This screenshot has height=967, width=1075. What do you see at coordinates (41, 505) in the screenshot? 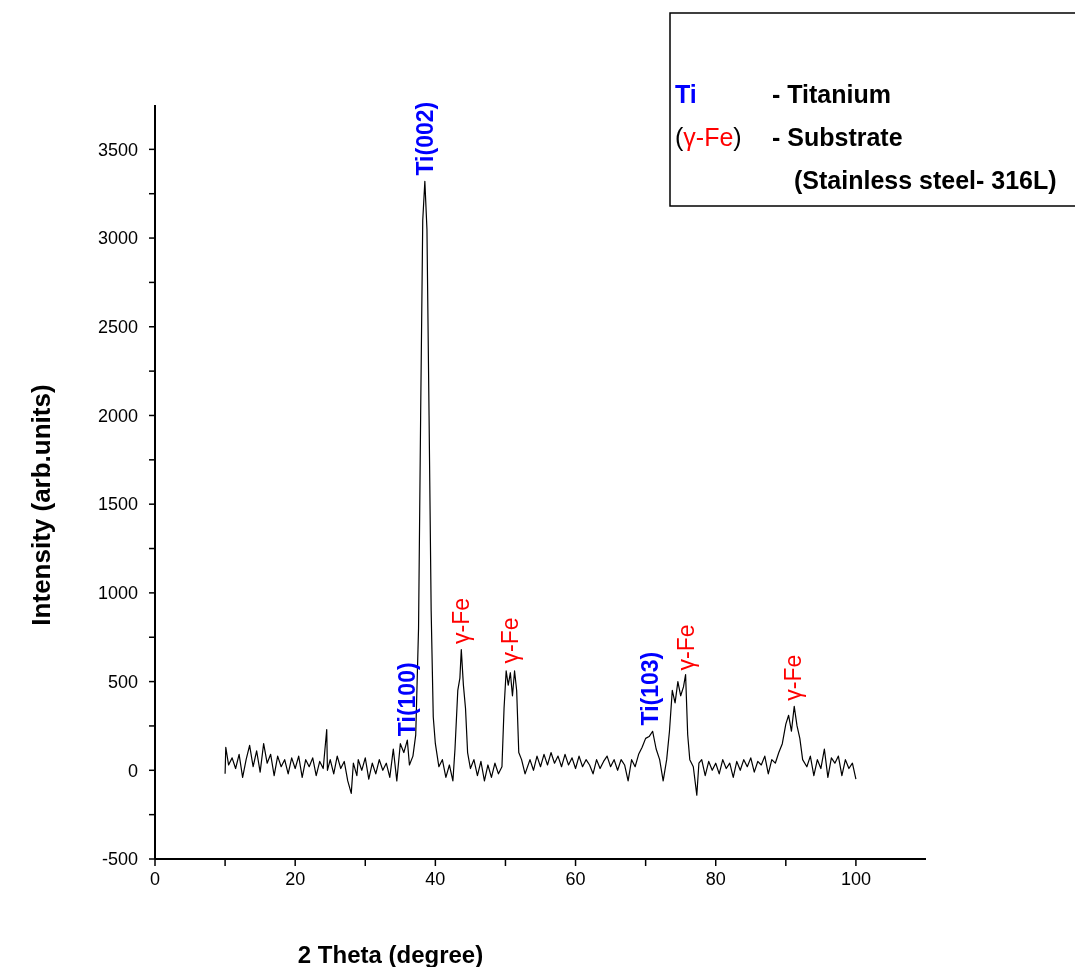
I see `y-axis-title: Intensity (arb.units)` at bounding box center [41, 505].